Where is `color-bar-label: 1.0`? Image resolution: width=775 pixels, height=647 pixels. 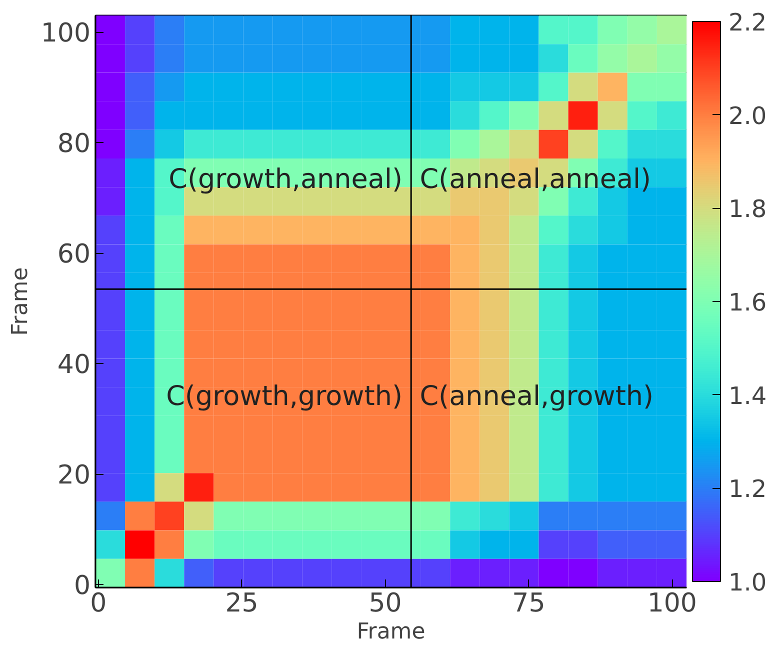 color-bar-label: 1.0 is located at coordinates (747, 582).